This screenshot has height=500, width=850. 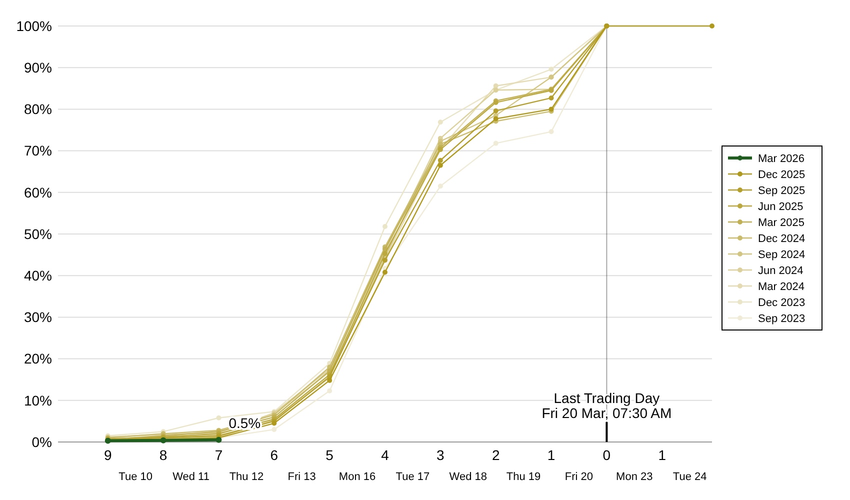 What do you see at coordinates (385, 455) in the screenshot?
I see `x-tick-label: 4` at bounding box center [385, 455].